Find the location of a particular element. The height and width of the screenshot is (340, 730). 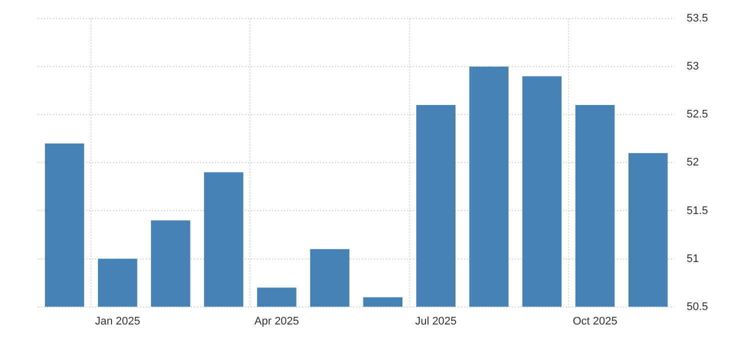

y-tick-label: 51.5 is located at coordinates (697, 210).